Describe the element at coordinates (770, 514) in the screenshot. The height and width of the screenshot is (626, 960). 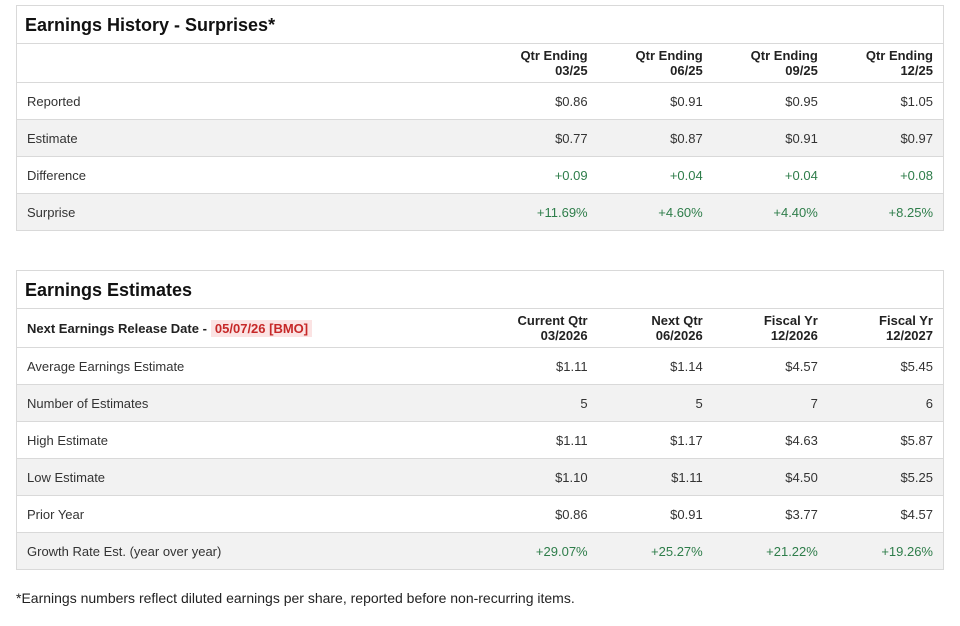
I see `value-cell: $3.77` at that location.